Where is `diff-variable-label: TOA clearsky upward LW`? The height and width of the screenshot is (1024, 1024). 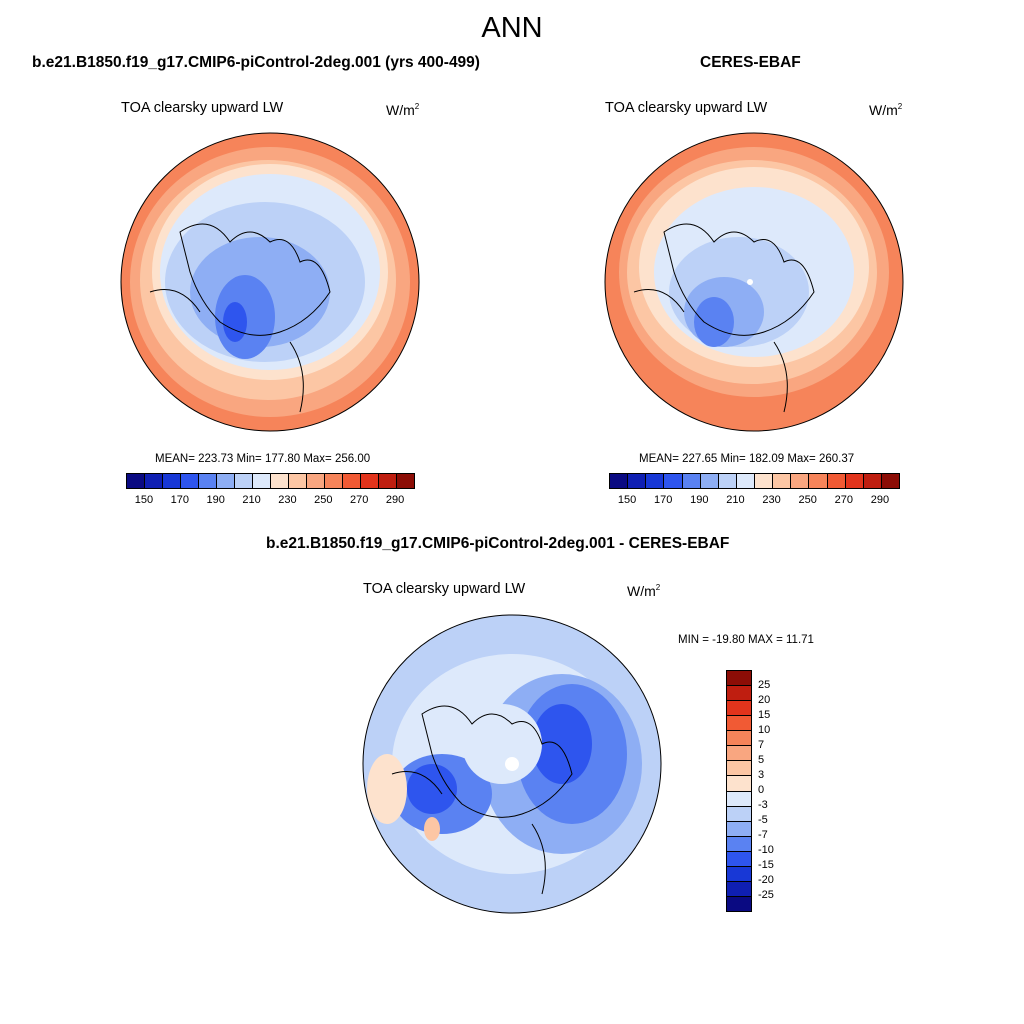 diff-variable-label: TOA clearsky upward LW is located at coordinates (444, 589).